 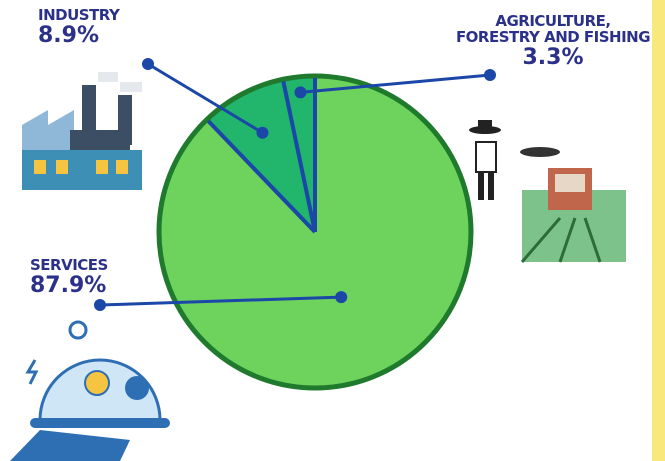 I want to click on services-label: SERVICES 87.9%, so click(x=69, y=277).